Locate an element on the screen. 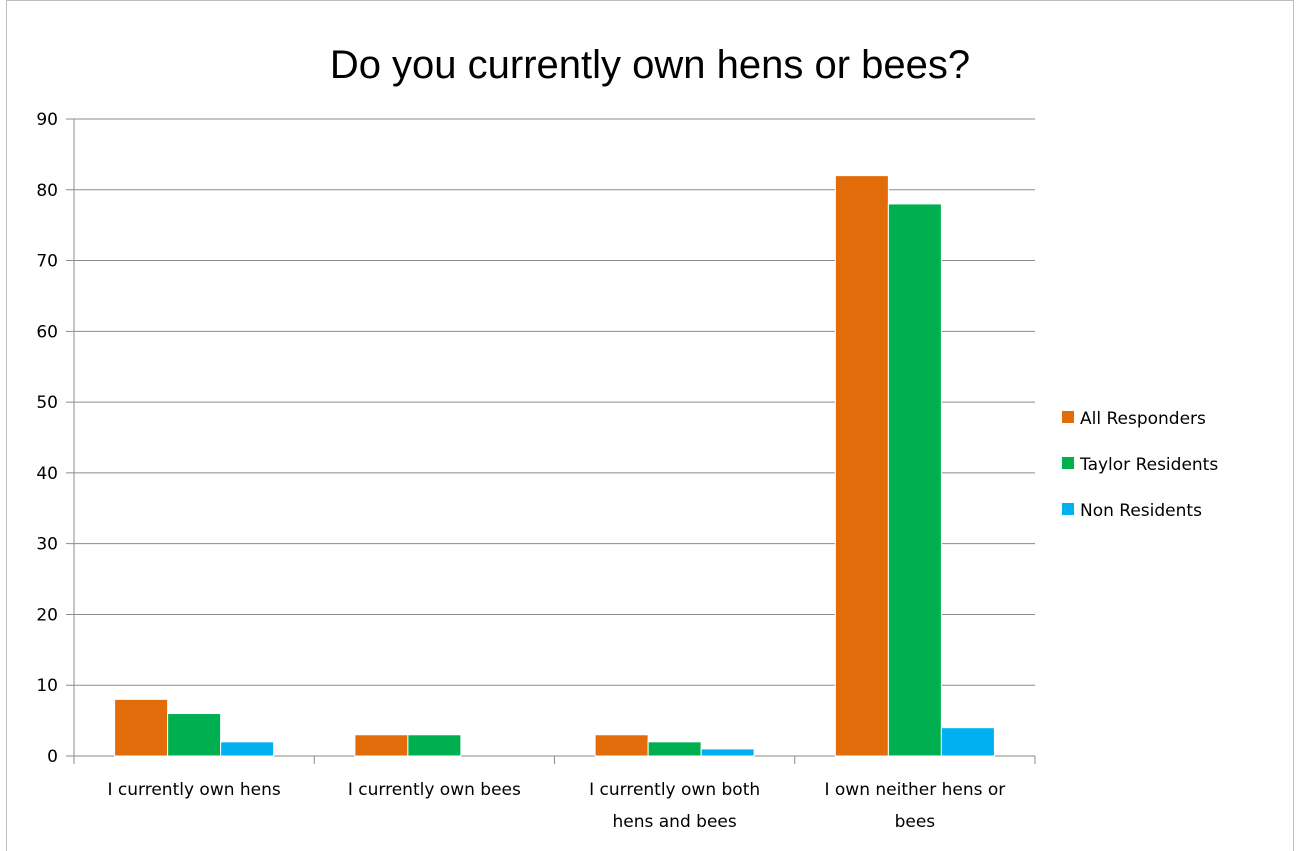  legend-label-0: All Responders is located at coordinates (1143, 419).